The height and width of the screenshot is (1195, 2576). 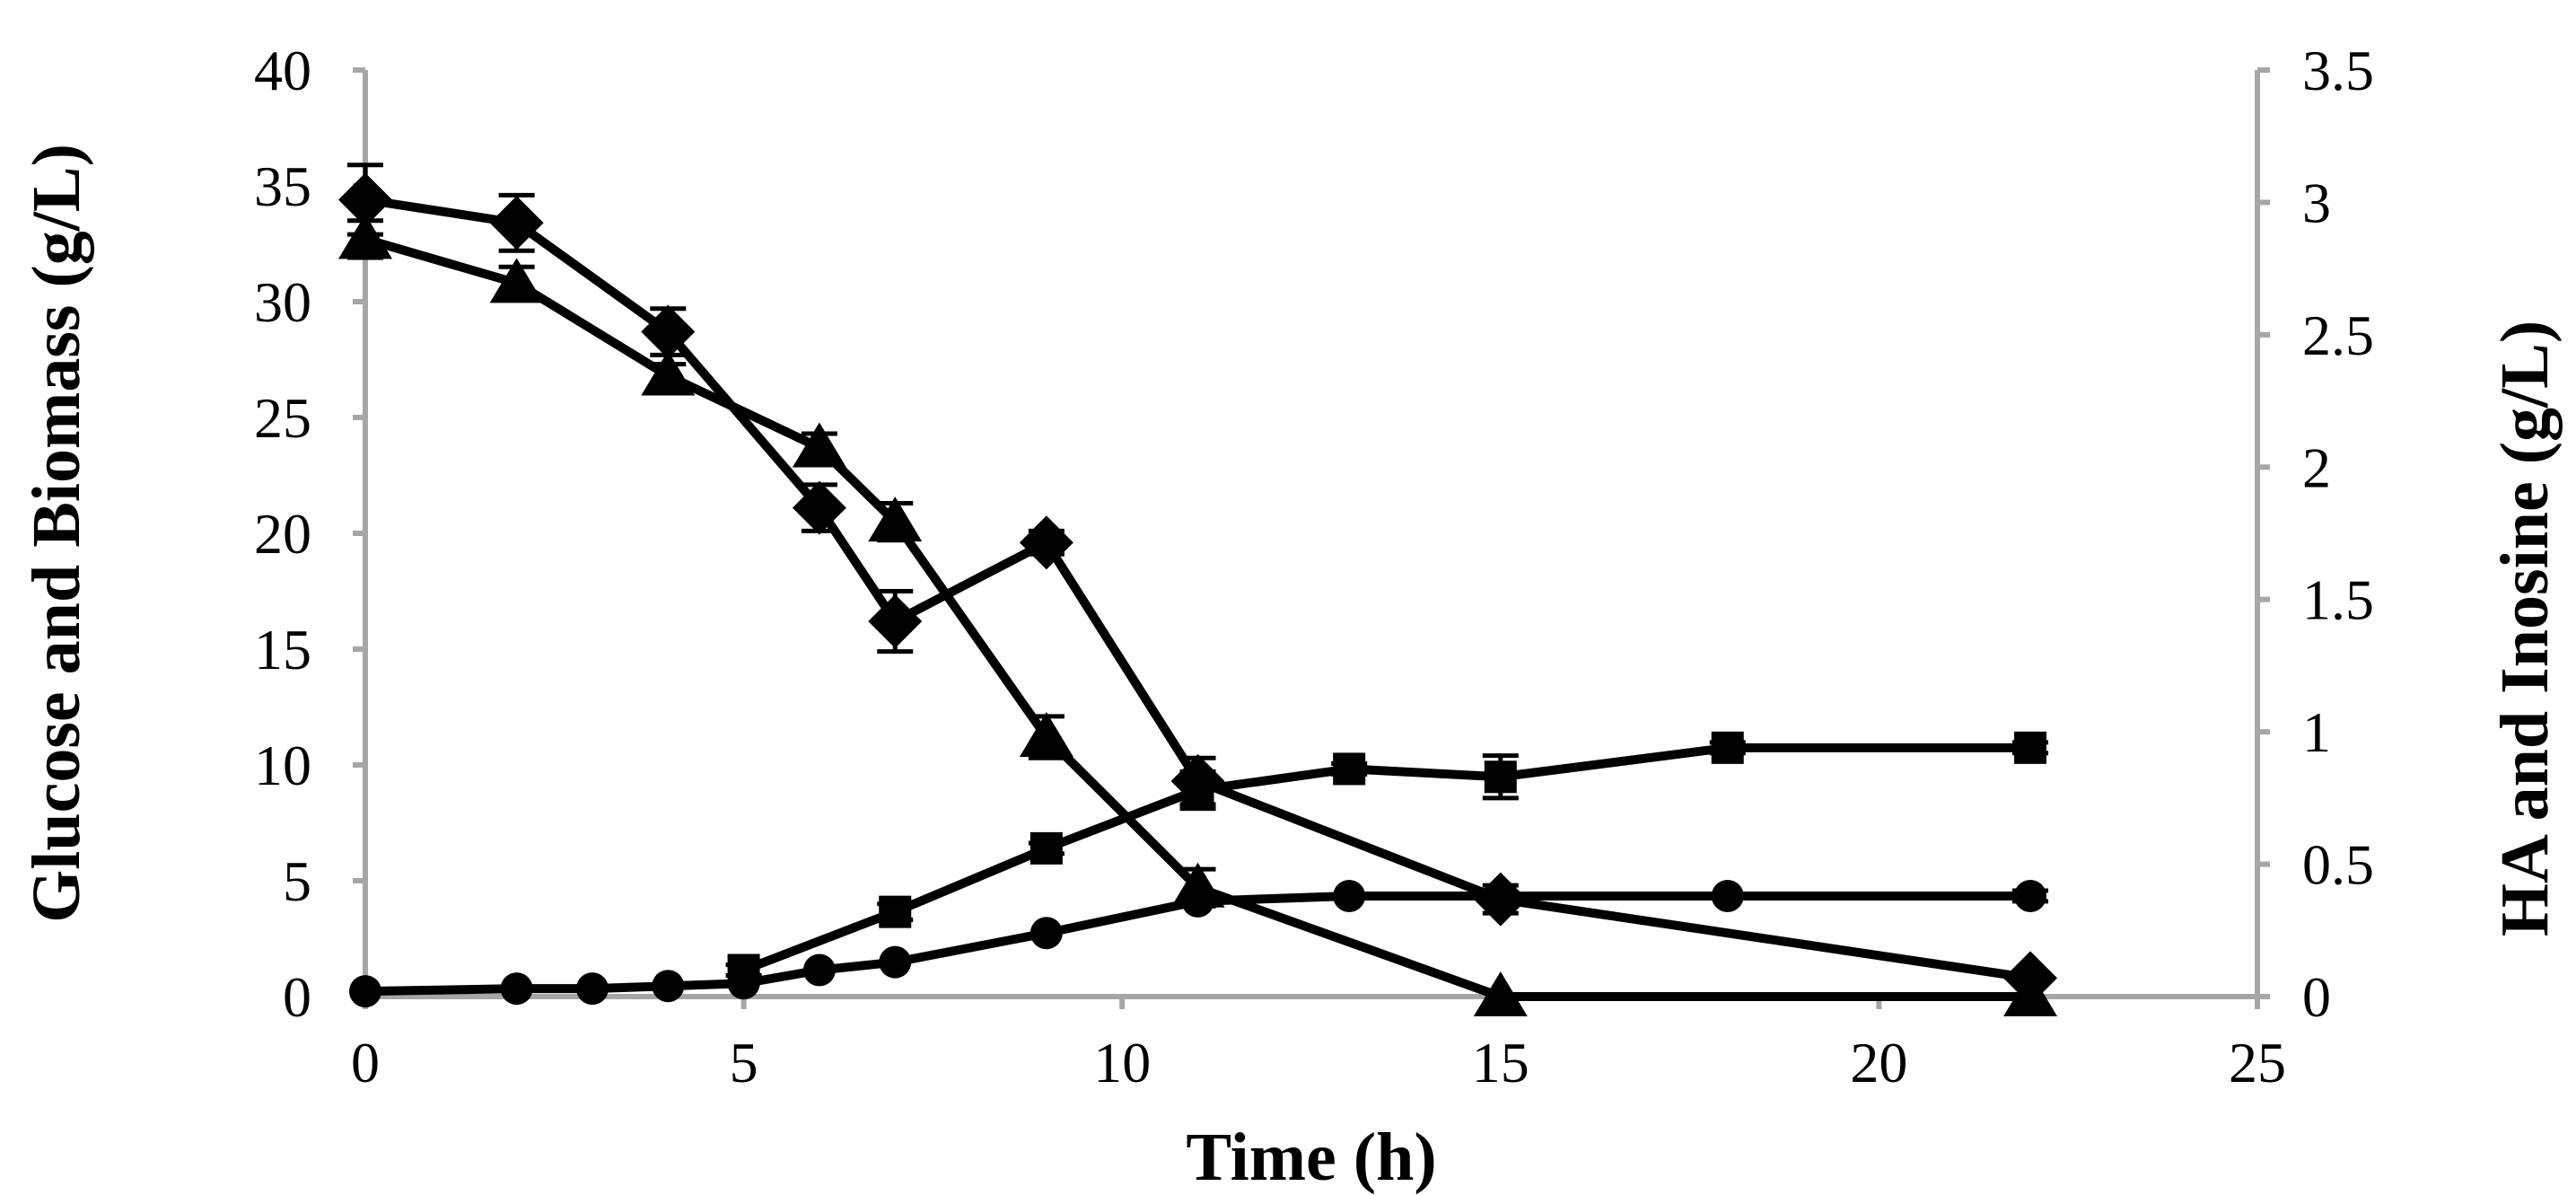 What do you see at coordinates (297, 881) in the screenshot?
I see `y-left-tick-label: 5` at bounding box center [297, 881].